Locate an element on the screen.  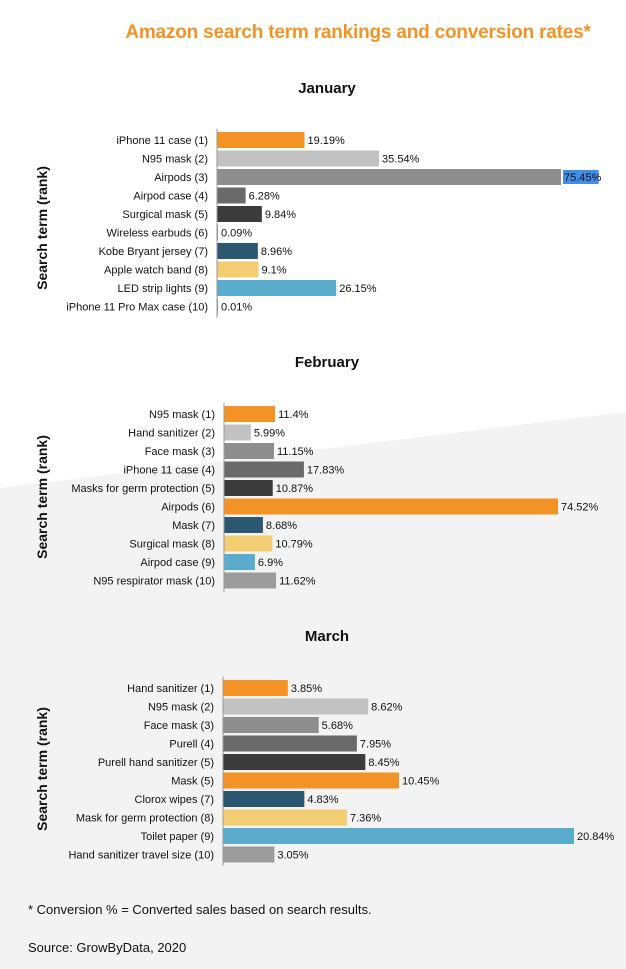
data-label: 19.19% is located at coordinates (326, 141).